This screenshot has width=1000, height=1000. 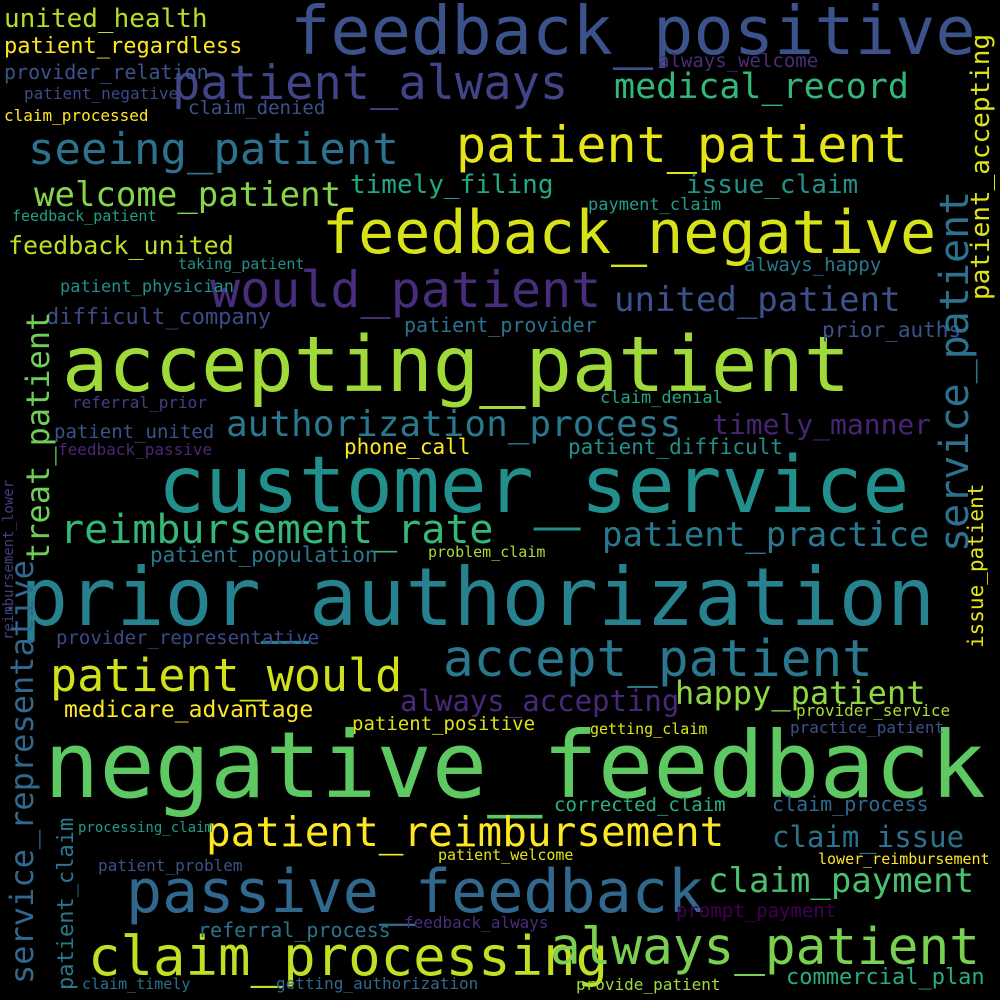 I want to click on word-payment-claim: provider_relation, so click(x=106, y=72).